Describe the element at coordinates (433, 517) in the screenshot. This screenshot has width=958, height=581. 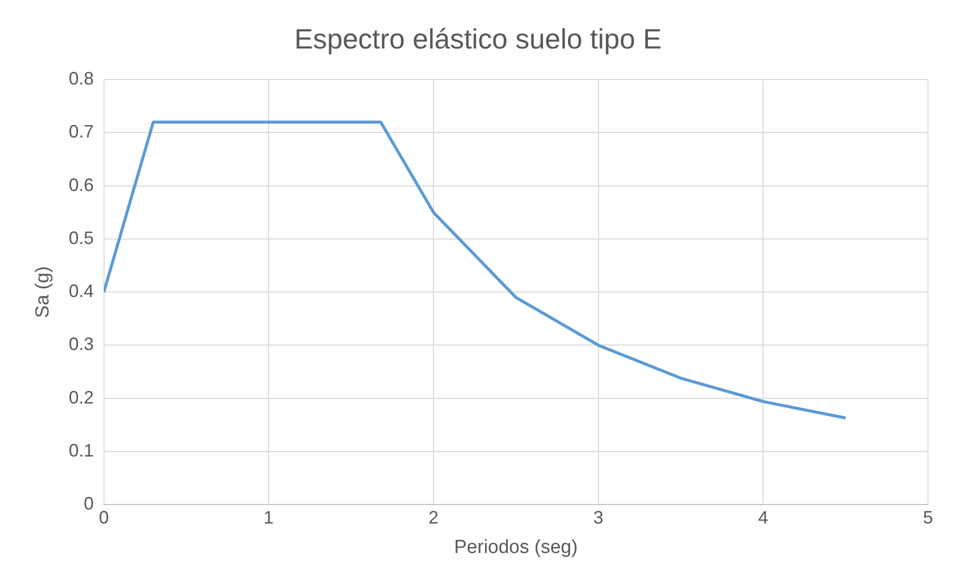
I see `x-tick-label: 2` at that location.